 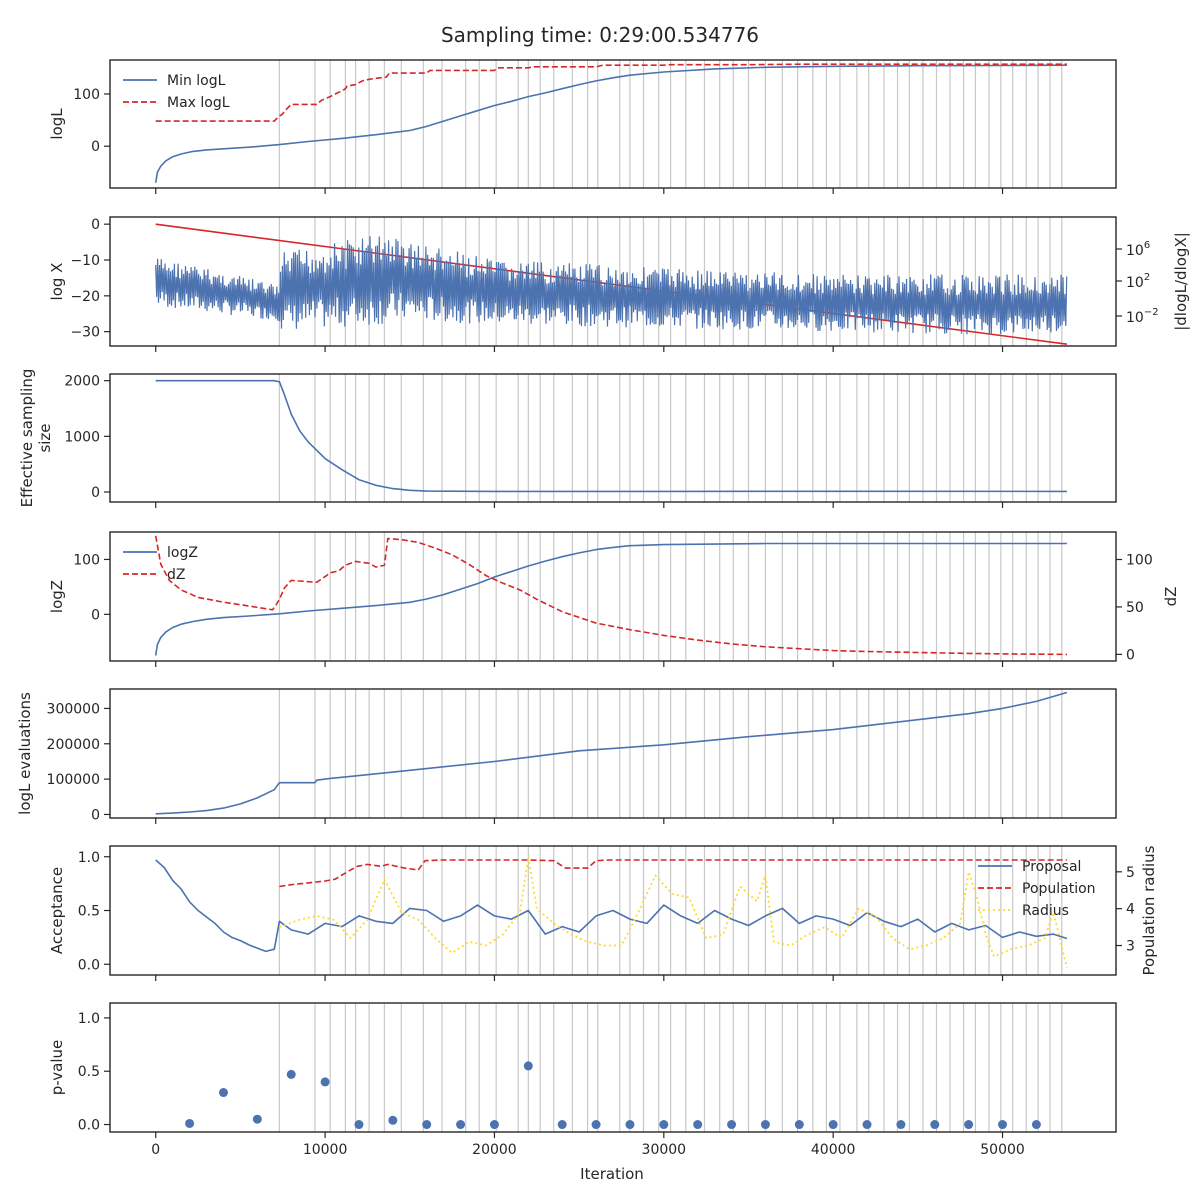 What do you see at coordinates (57, 1068) in the screenshot?
I see `y-axis-label: p-value` at bounding box center [57, 1068].